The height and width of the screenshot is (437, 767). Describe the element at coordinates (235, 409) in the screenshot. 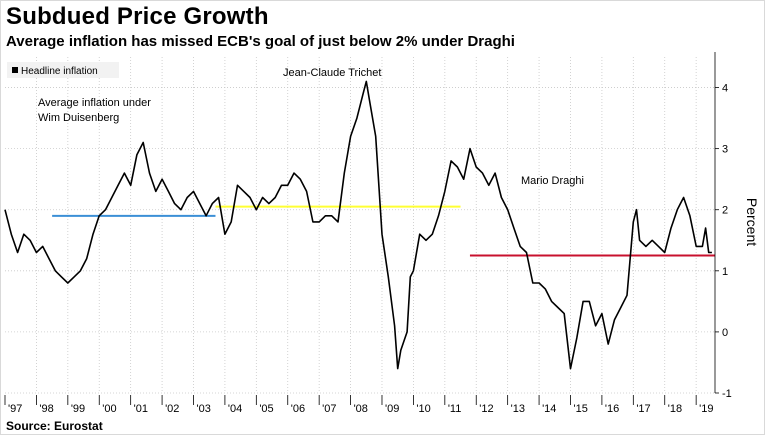

I see `x-tick-label: '04` at that location.